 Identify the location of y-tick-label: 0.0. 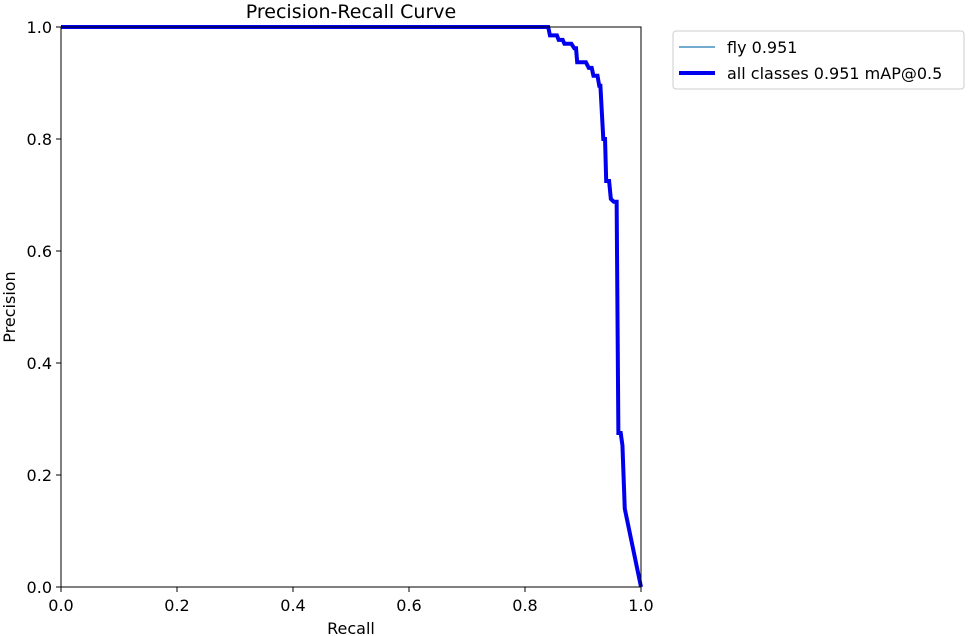
(39, 587).